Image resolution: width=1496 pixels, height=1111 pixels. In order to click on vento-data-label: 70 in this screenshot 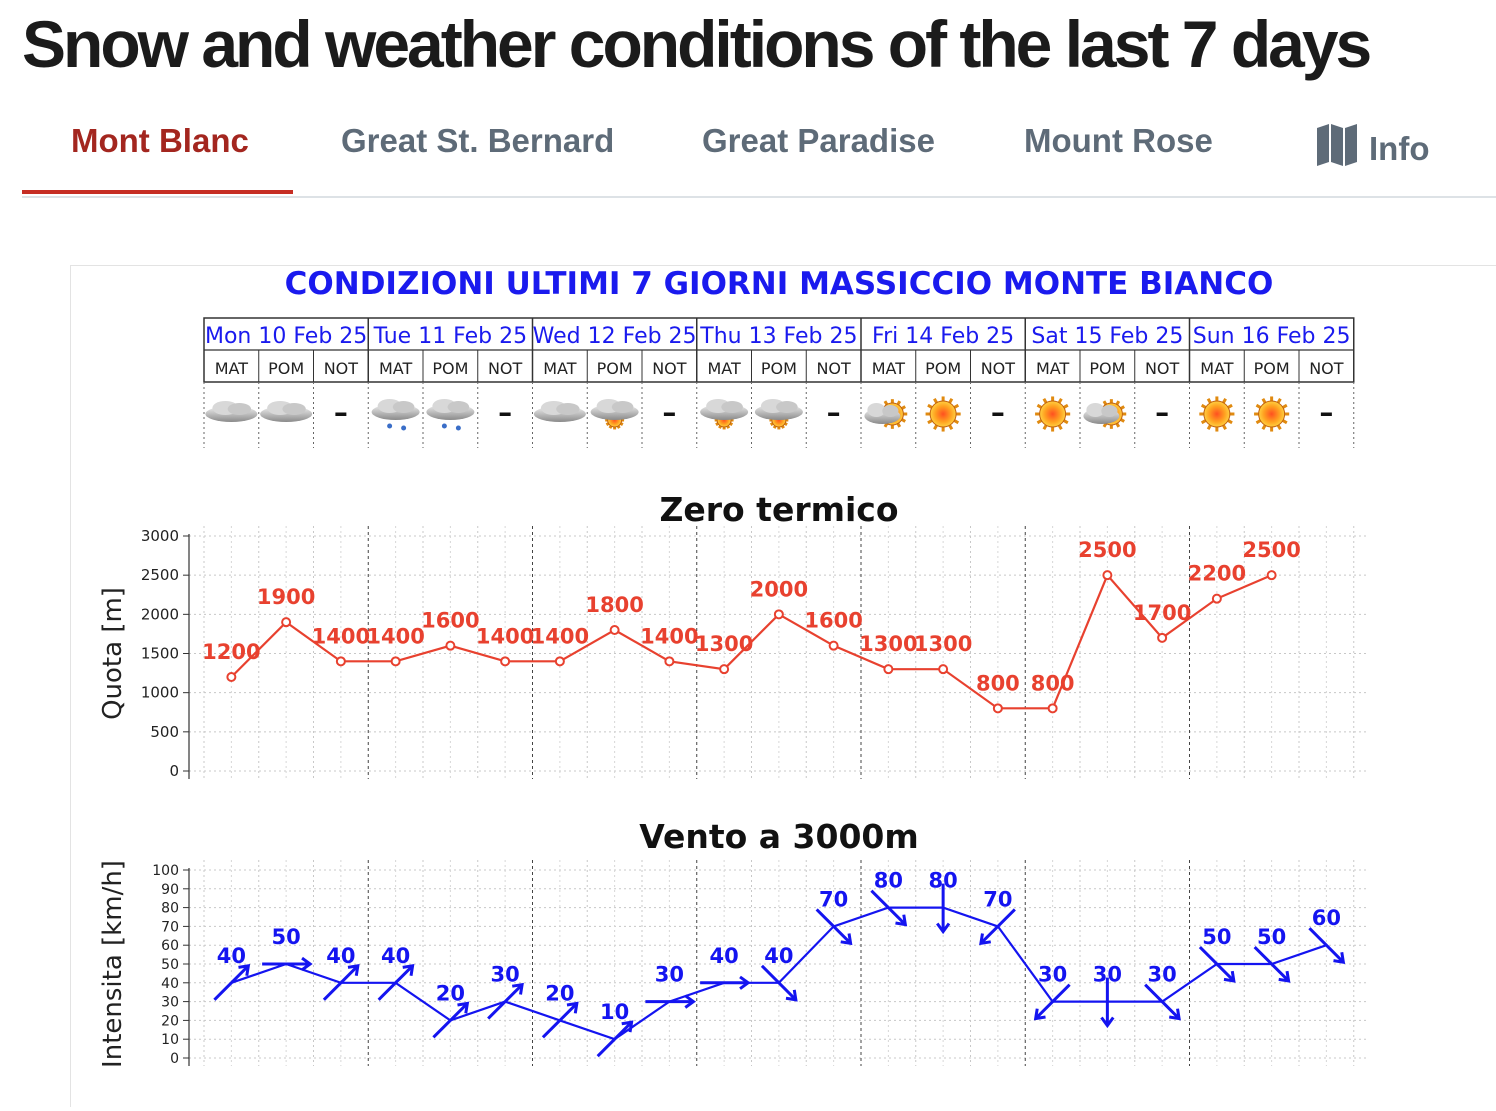, I will do `click(833, 899)`.